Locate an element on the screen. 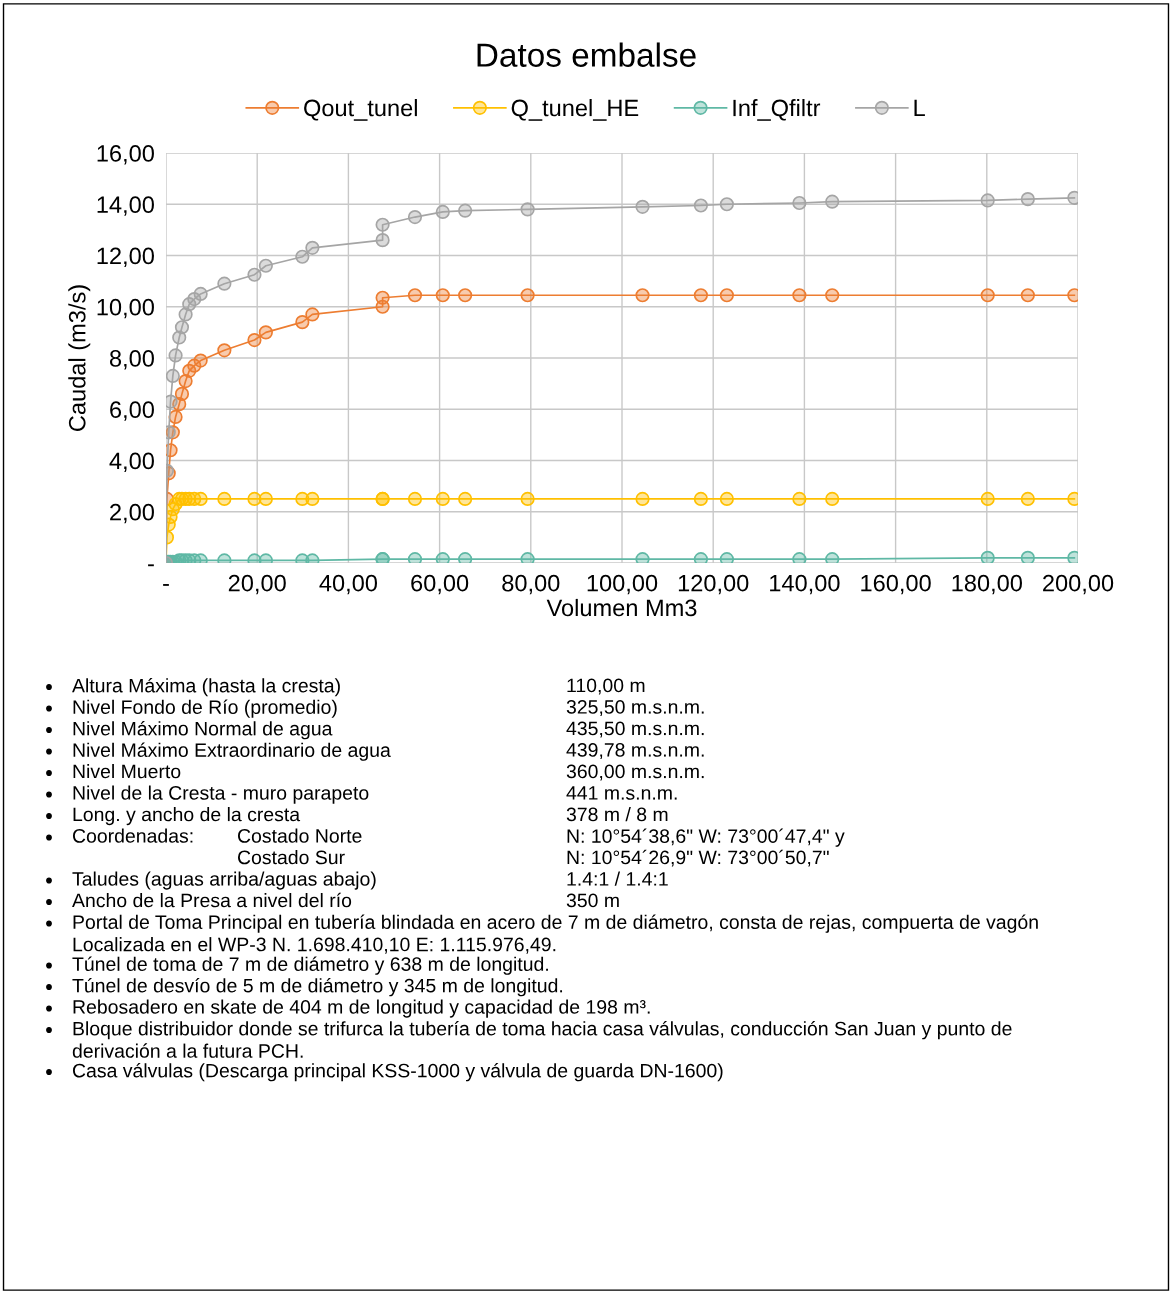  x-tick-label: 160,00 is located at coordinates (896, 584).